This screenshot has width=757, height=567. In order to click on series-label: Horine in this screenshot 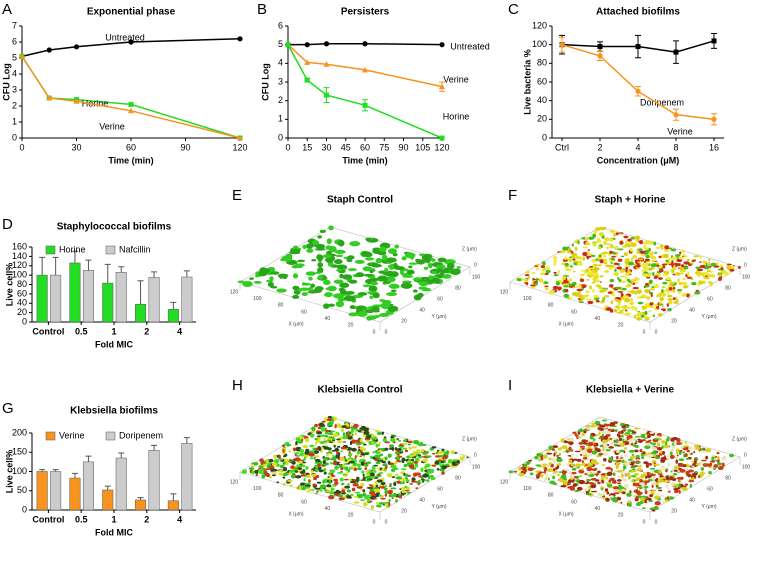, I will do `click(456, 116)`.